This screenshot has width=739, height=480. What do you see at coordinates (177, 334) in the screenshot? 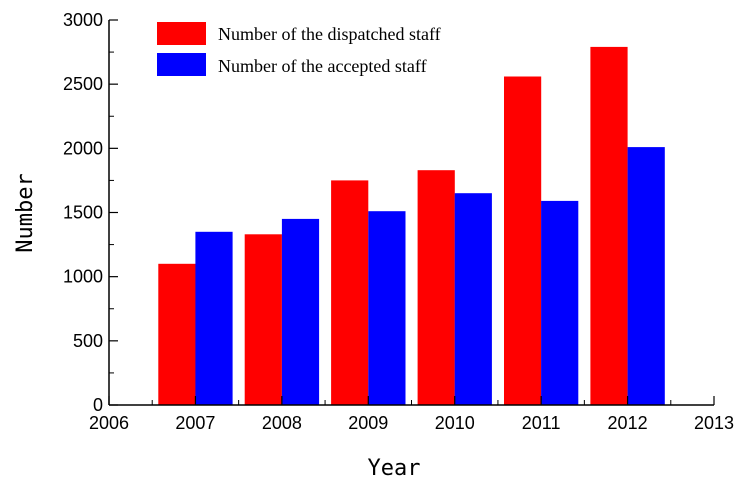
I see `bar-dispatched-2007` at bounding box center [177, 334].